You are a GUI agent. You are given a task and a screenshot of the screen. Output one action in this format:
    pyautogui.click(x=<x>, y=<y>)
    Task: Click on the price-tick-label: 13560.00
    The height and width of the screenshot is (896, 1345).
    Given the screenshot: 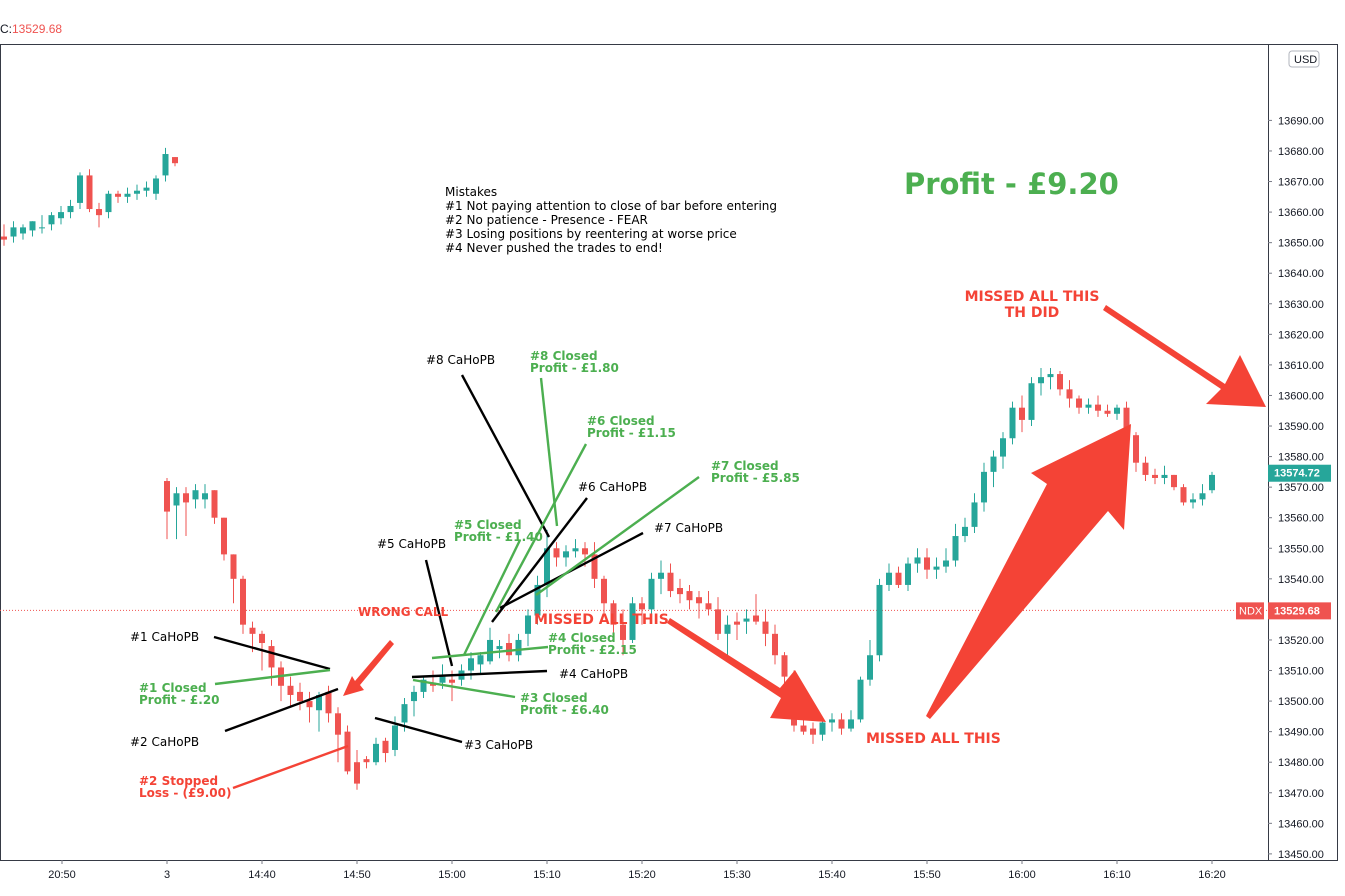 What is the action you would take?
    pyautogui.click(x=1301, y=519)
    